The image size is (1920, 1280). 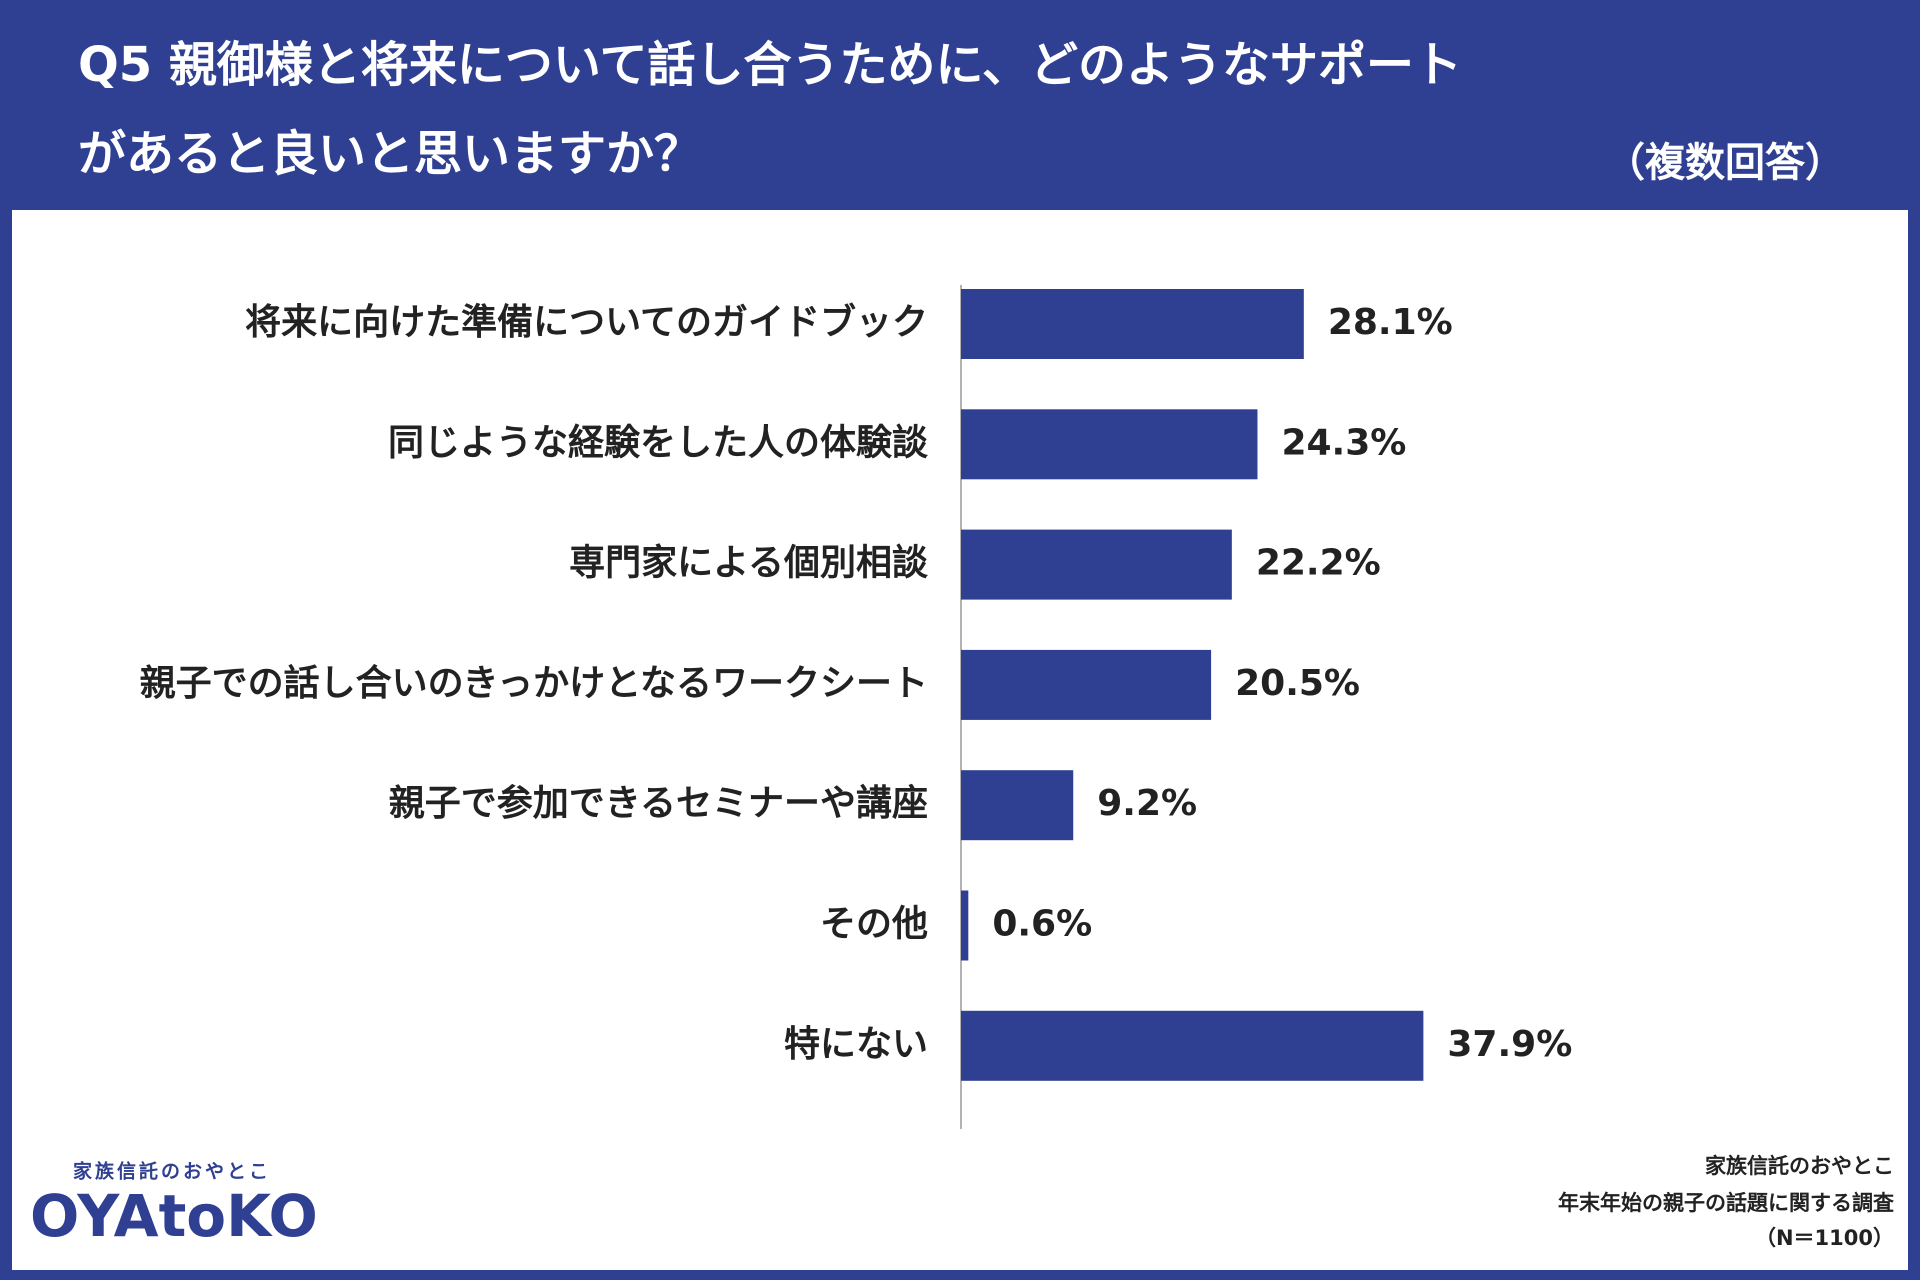 What do you see at coordinates (1147, 803) in the screenshot?
I see `value-label: 9.2%` at bounding box center [1147, 803].